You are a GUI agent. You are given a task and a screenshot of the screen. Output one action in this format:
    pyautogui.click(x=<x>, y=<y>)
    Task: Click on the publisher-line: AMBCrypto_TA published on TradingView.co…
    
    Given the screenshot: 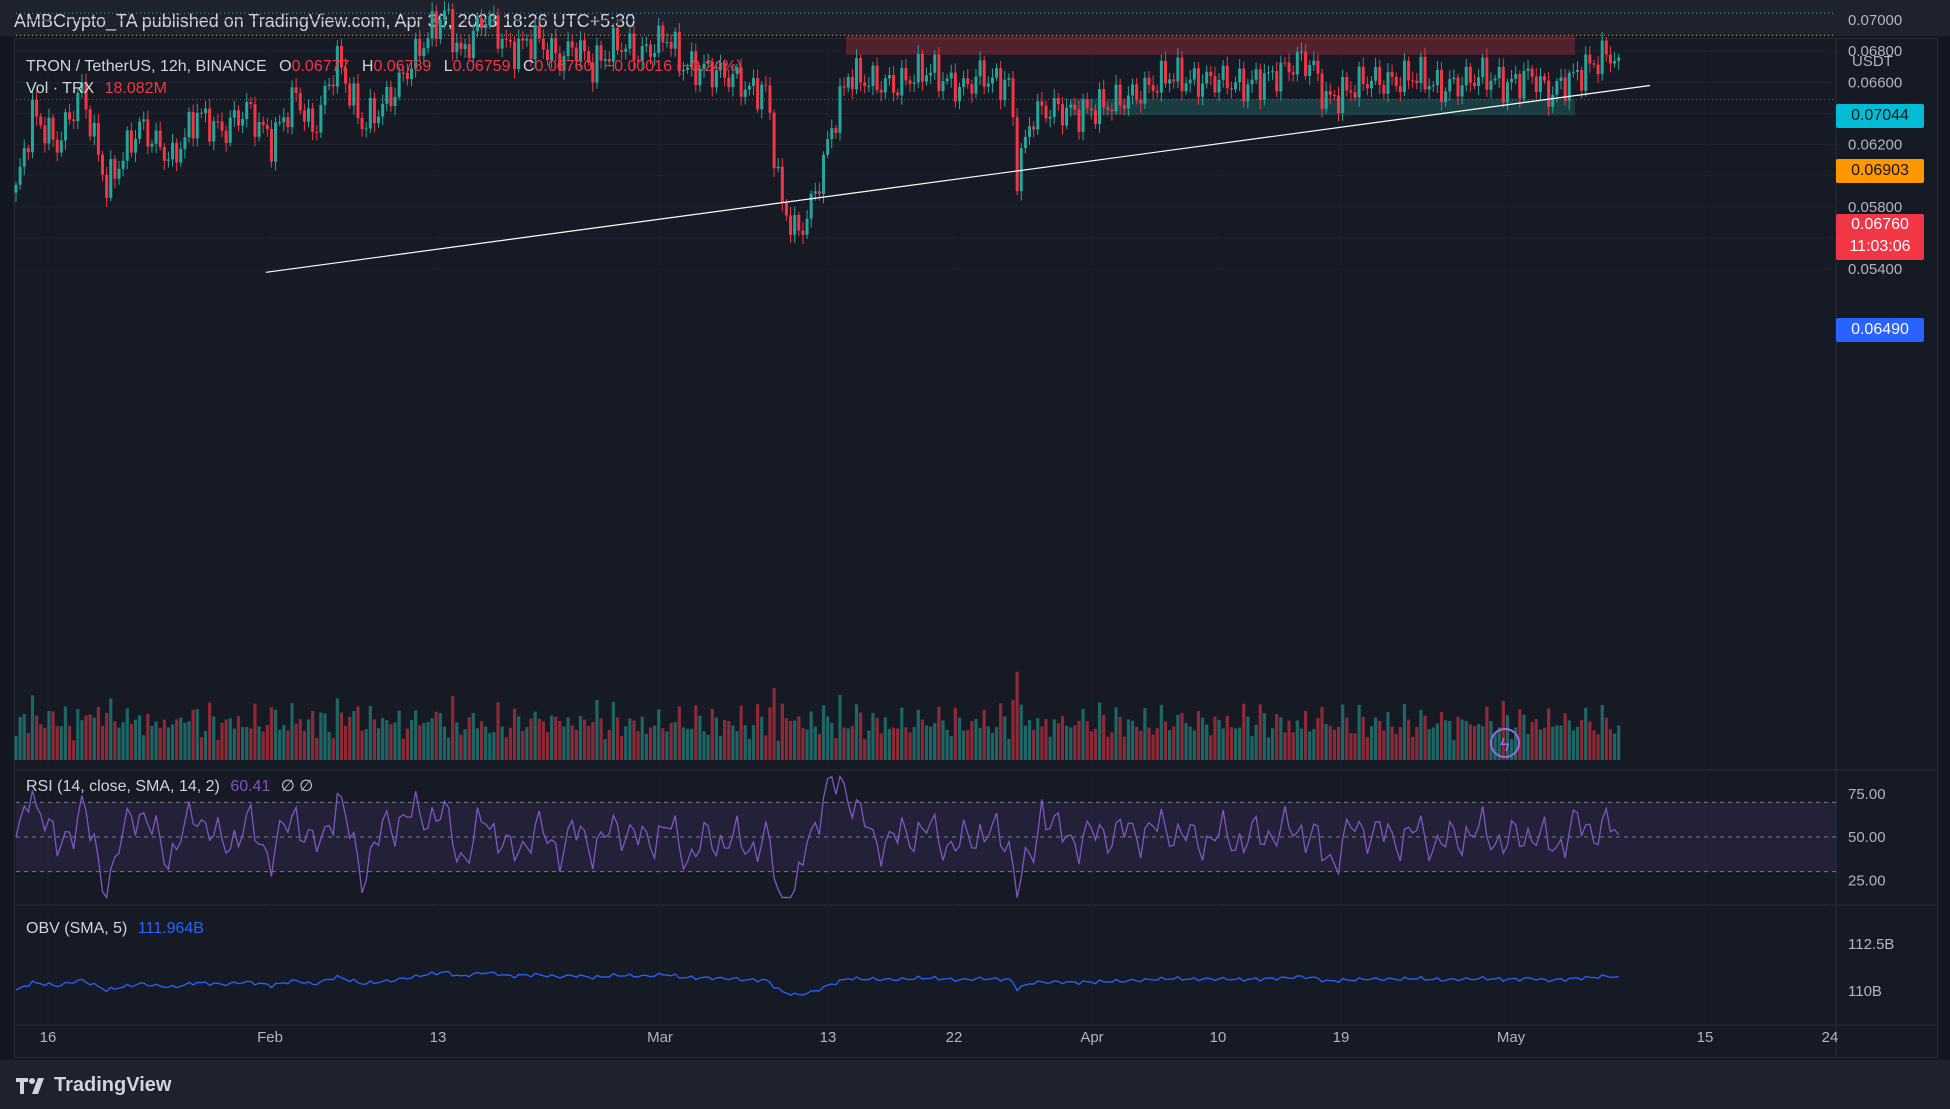 What is the action you would take?
    pyautogui.click(x=325, y=21)
    